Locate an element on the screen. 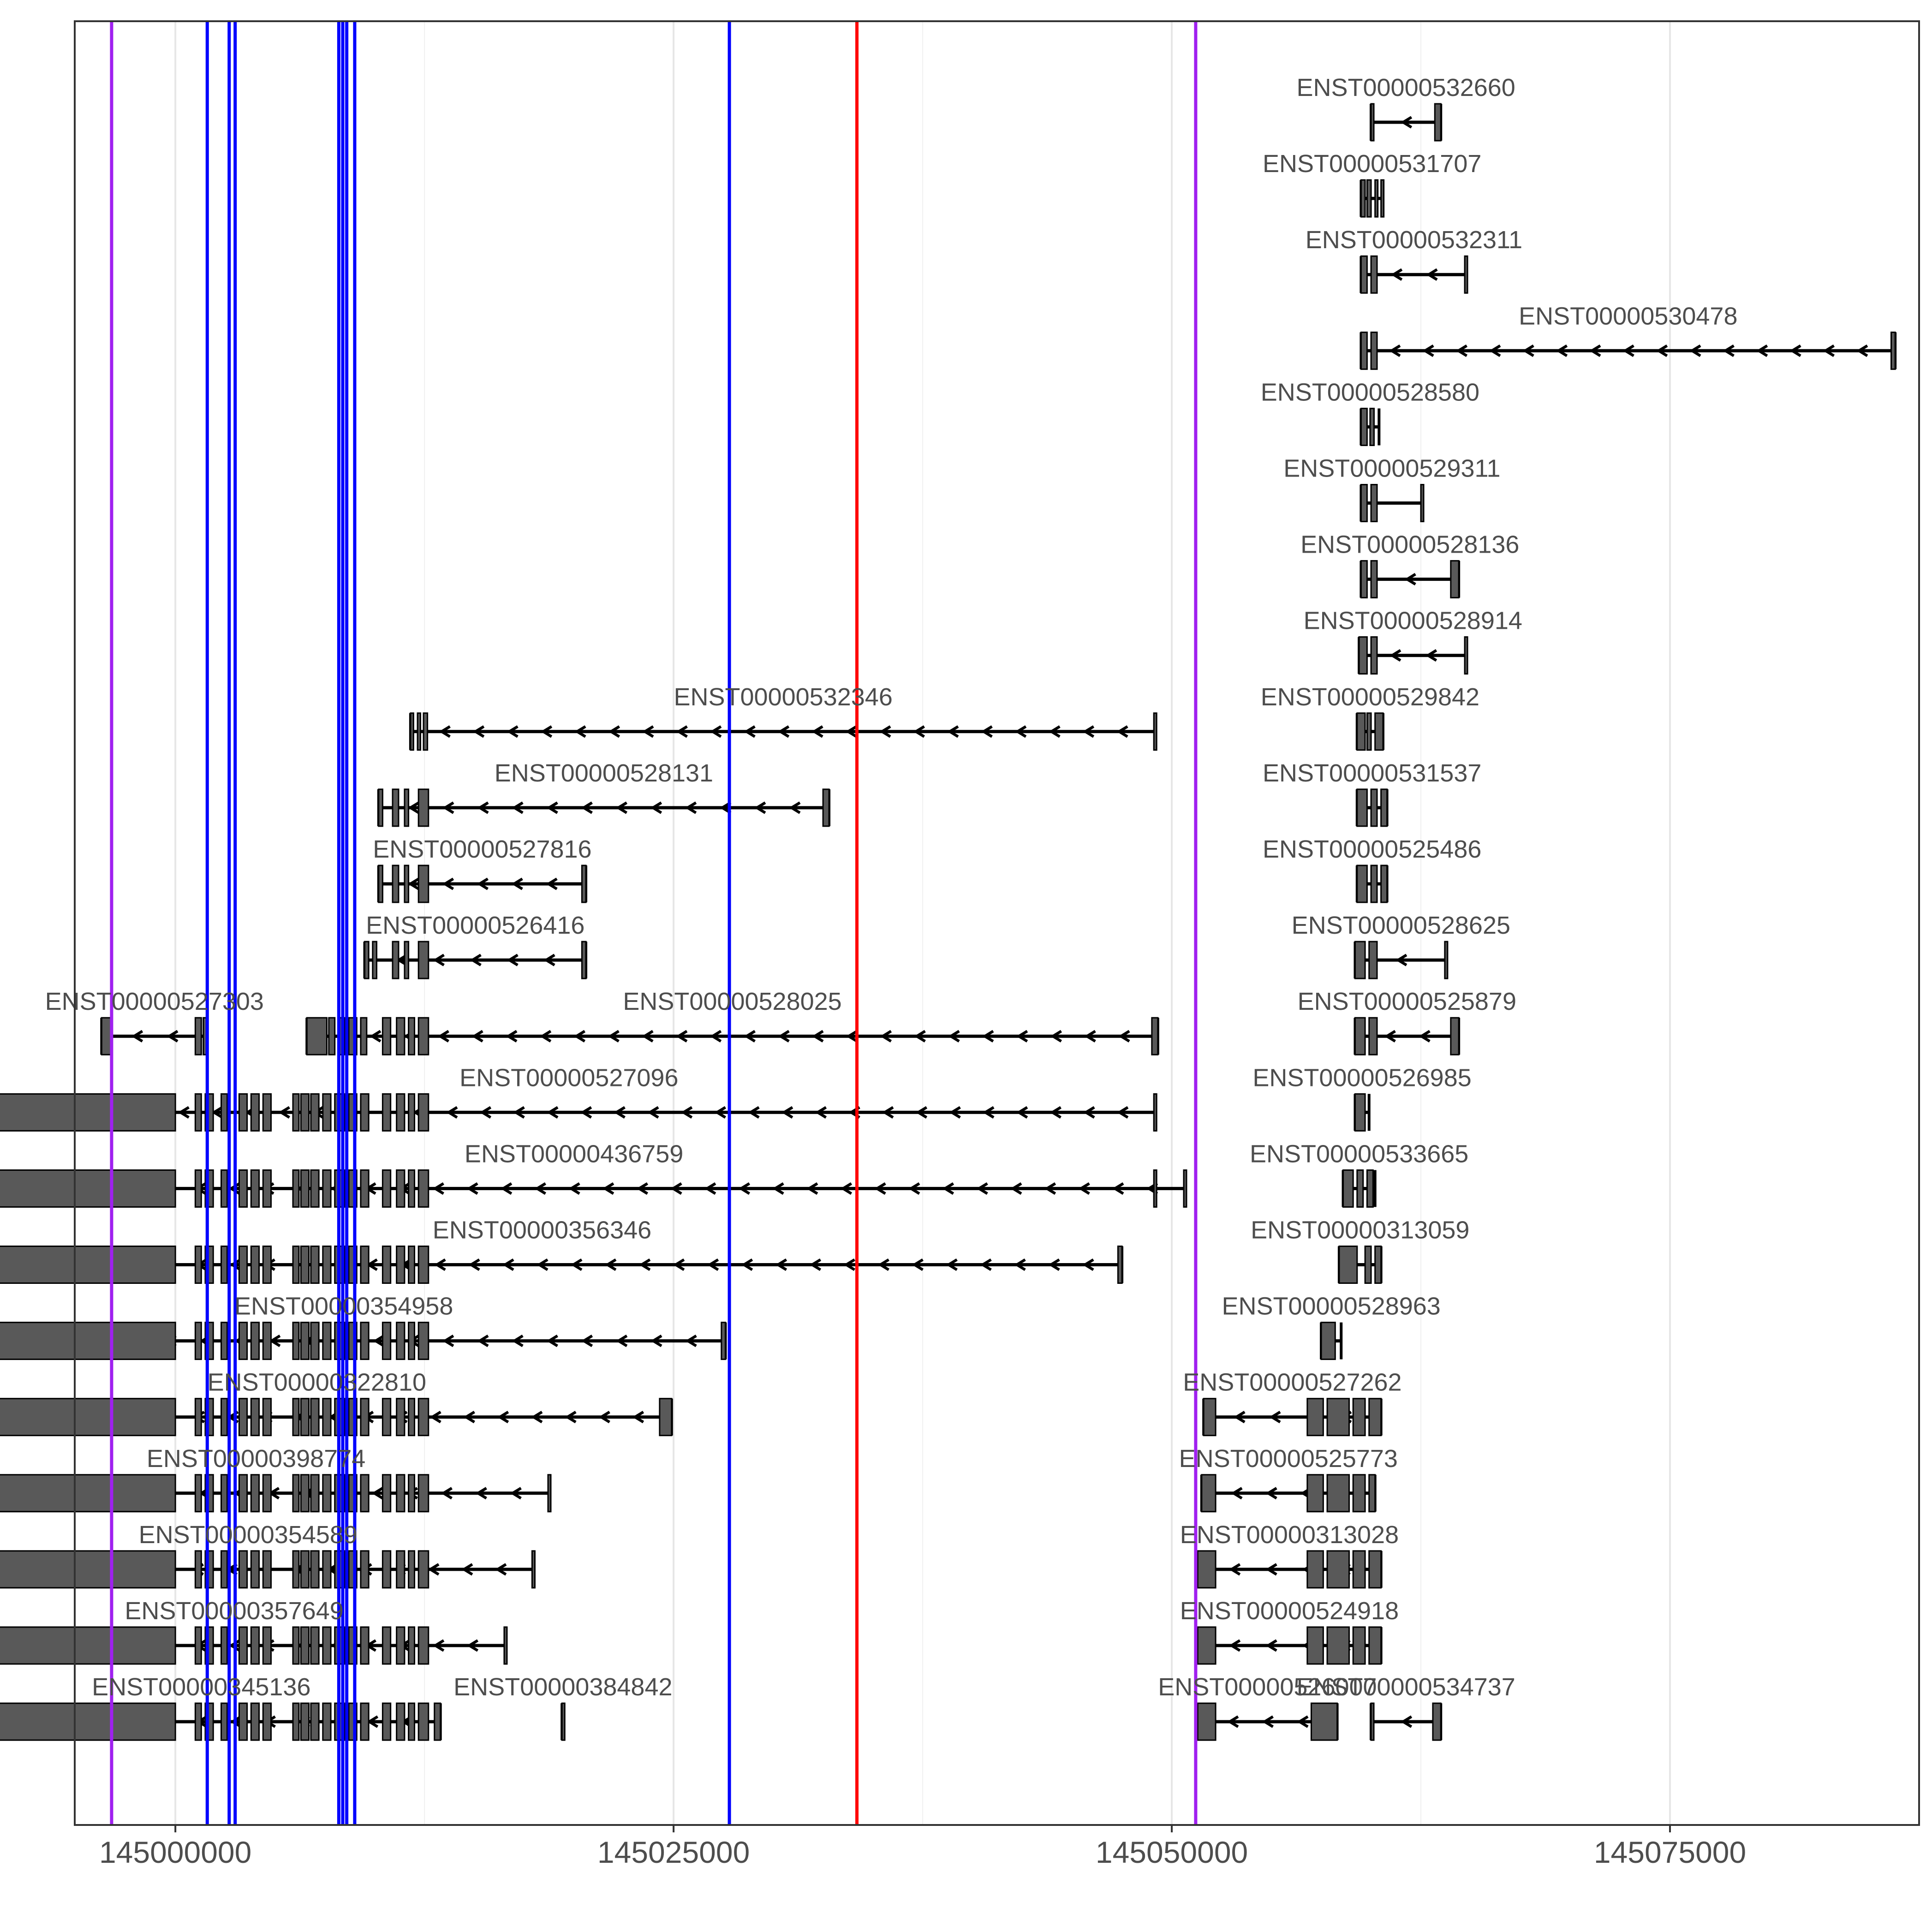  transcript-label: ENST00000354589 is located at coordinates (248, 1535).